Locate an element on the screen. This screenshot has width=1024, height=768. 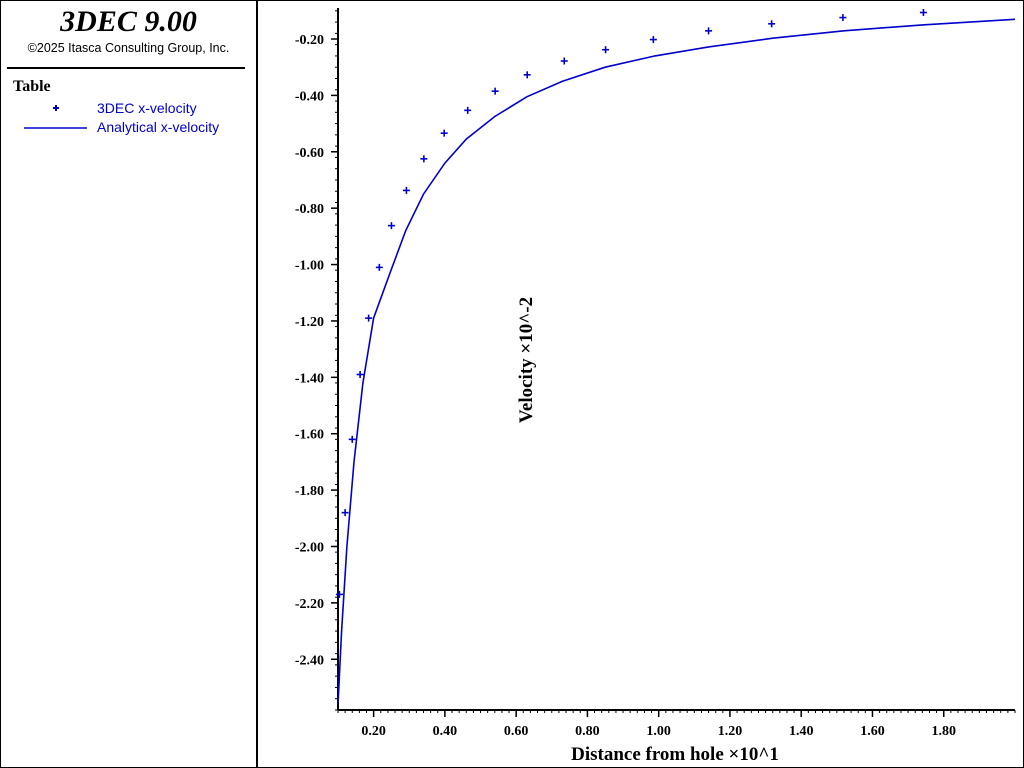
legend-label-analytical: Analytical x-velocity is located at coordinates (158, 127).